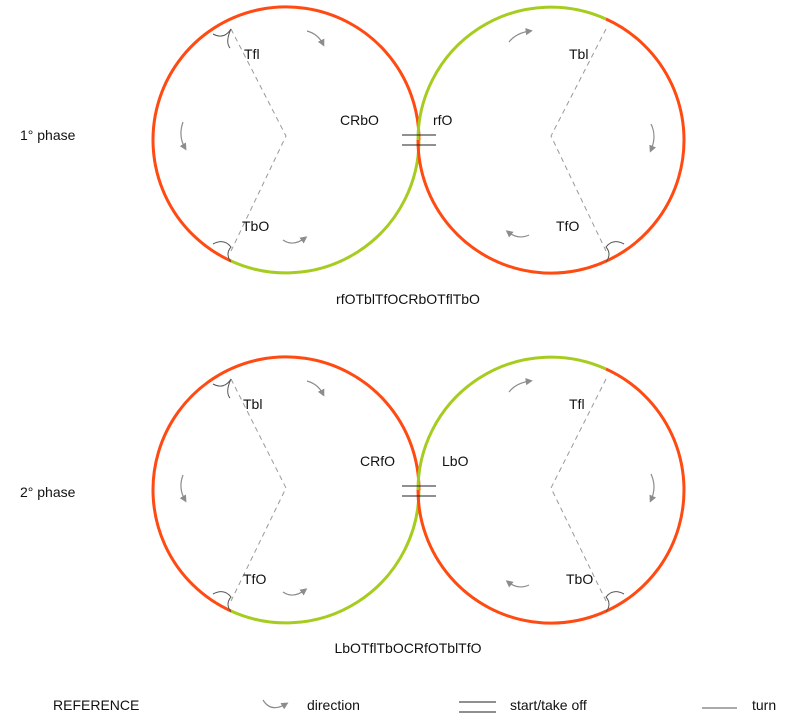 This screenshot has height=718, width=787. Describe the element at coordinates (254, 579) in the screenshot. I see `left-bottom-label: TfO` at that location.